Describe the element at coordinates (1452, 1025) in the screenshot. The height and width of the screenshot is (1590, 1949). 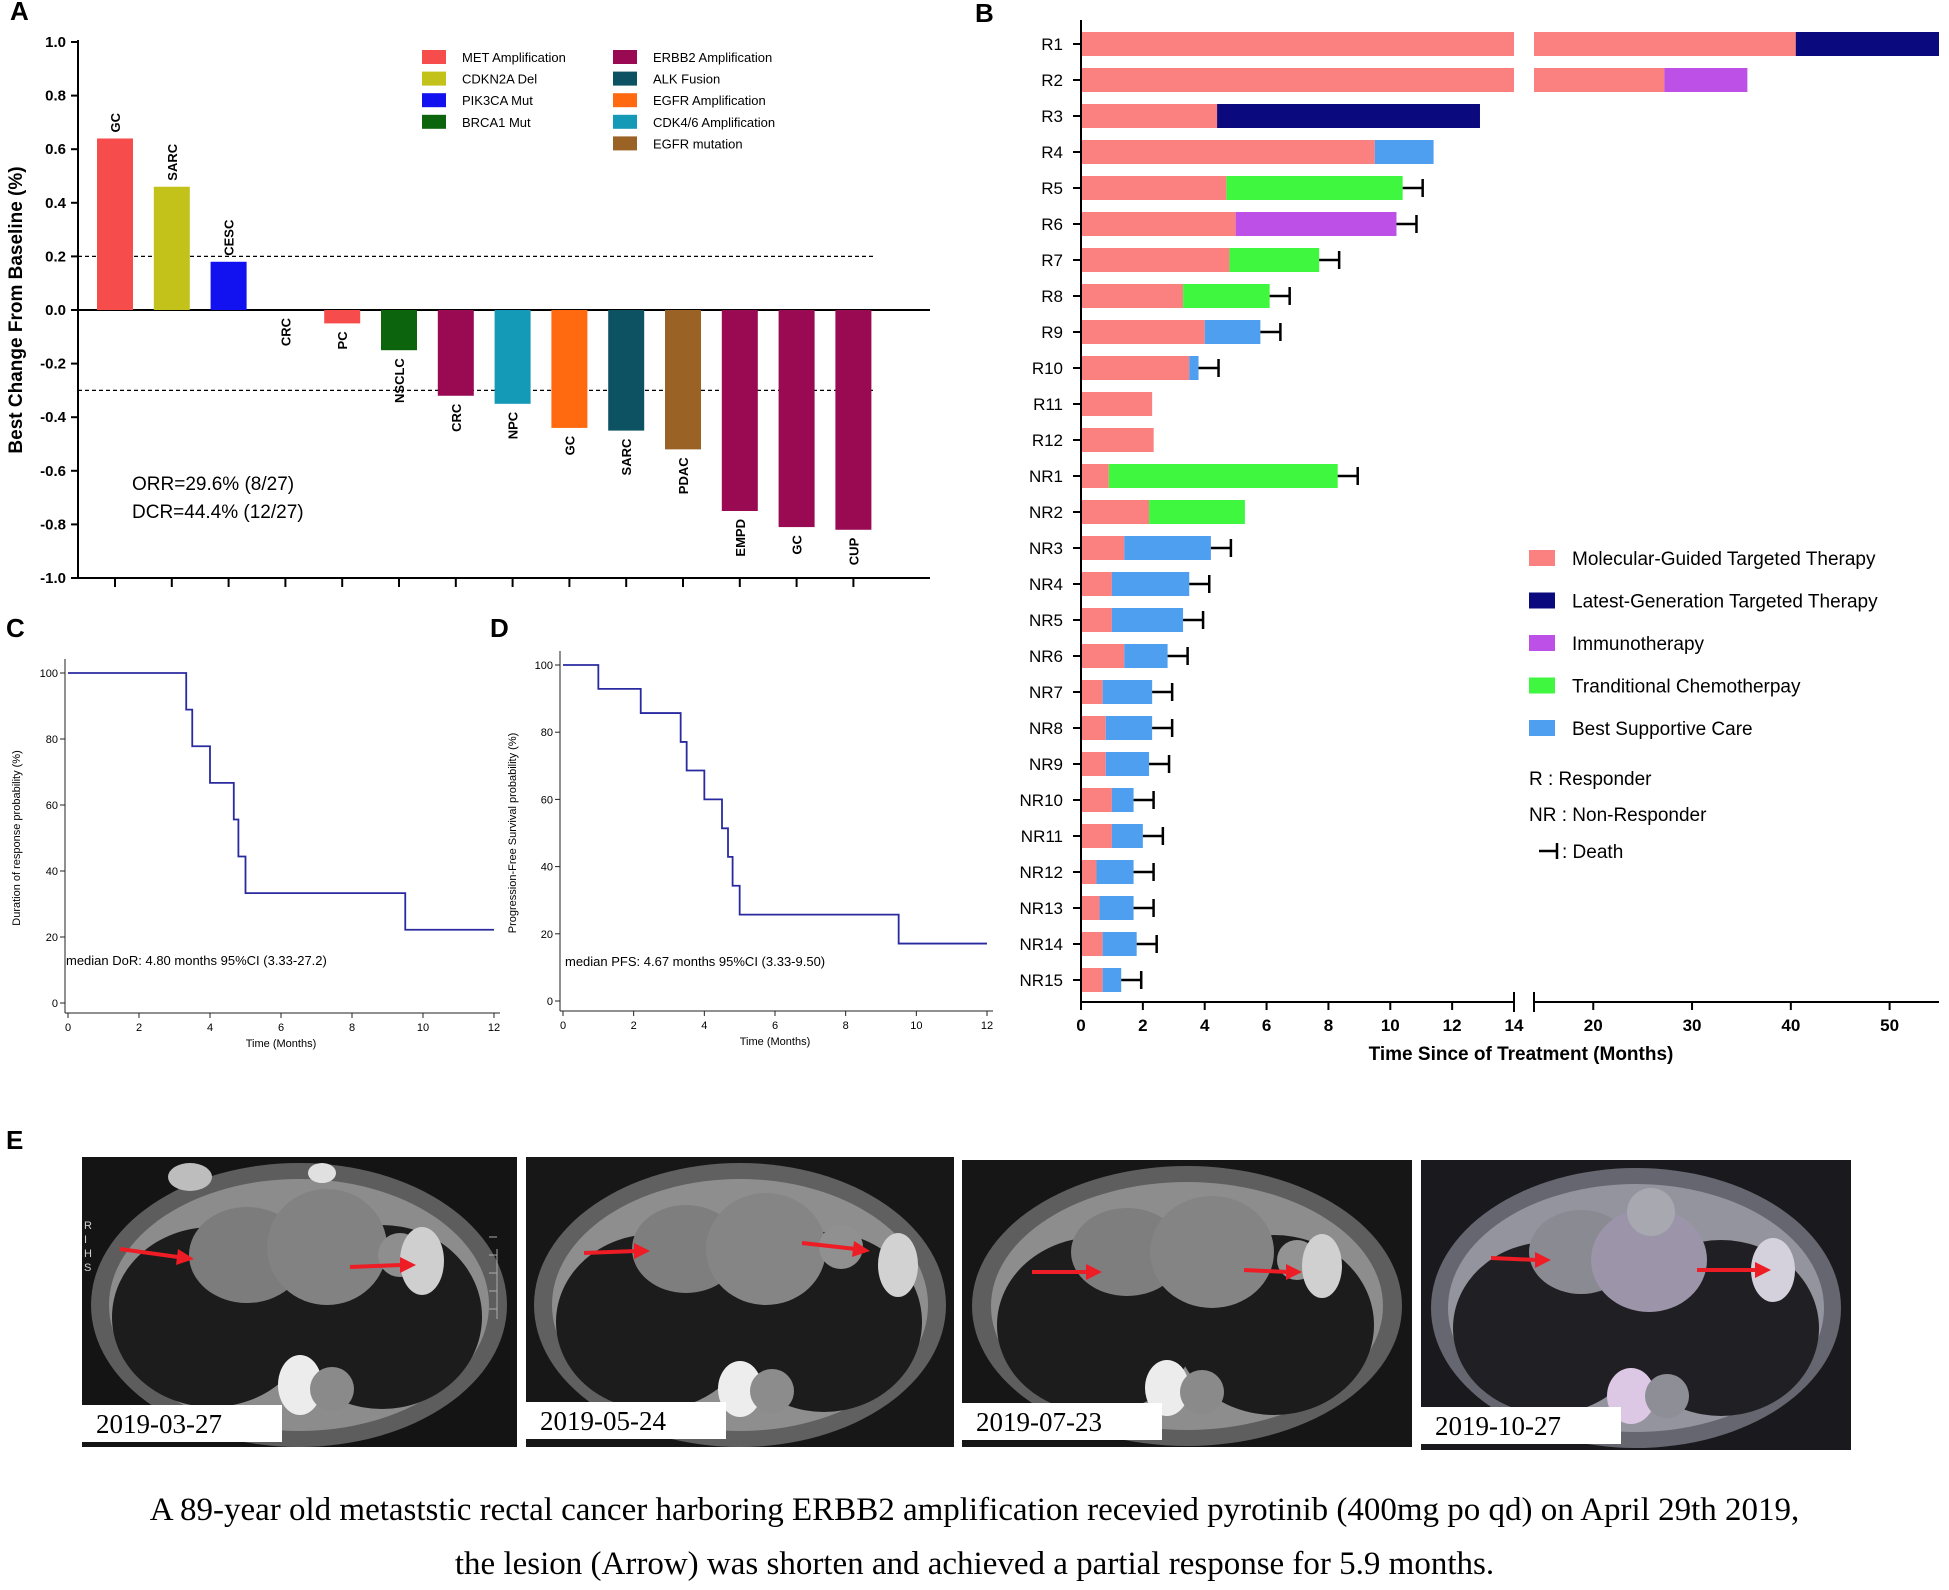
I see `panel-b-x-tick-label: 12` at that location.